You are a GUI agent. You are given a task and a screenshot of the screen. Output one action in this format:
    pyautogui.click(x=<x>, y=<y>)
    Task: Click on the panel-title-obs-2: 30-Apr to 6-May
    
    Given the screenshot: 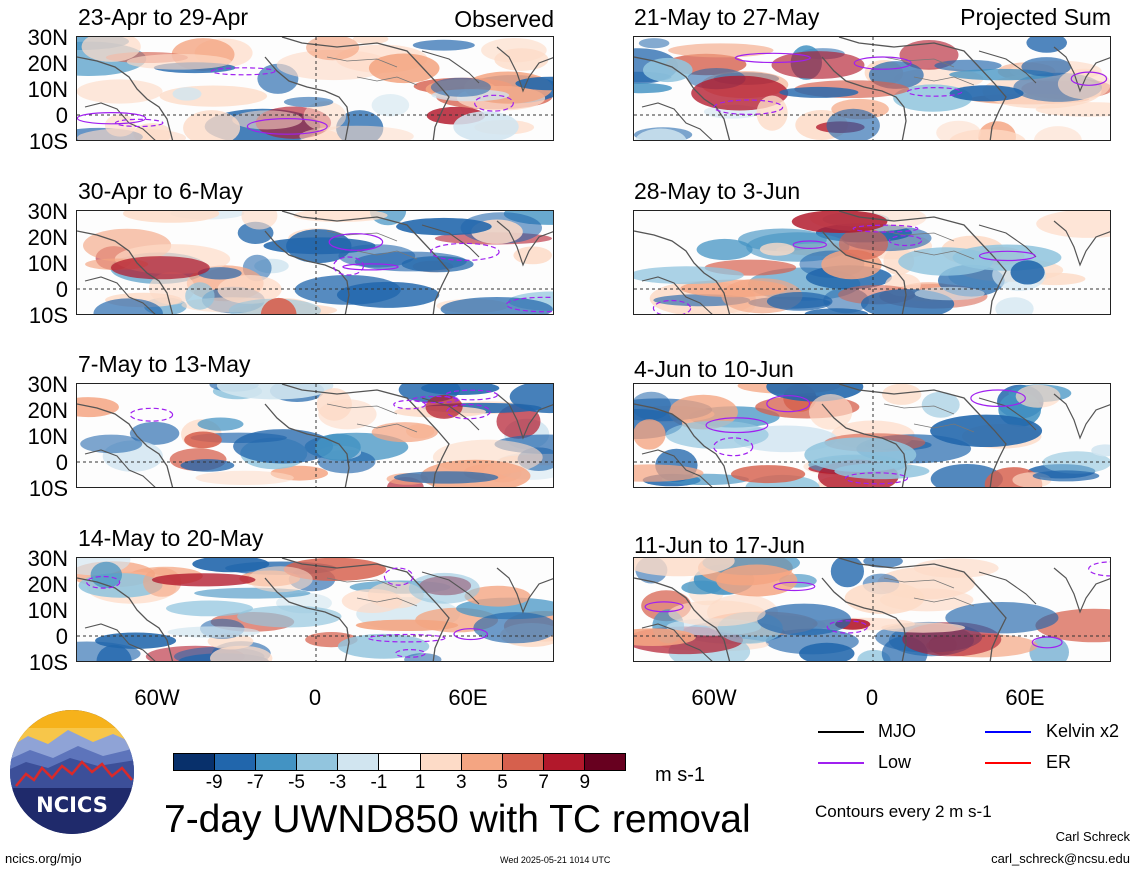 What is the action you would take?
    pyautogui.click(x=160, y=191)
    